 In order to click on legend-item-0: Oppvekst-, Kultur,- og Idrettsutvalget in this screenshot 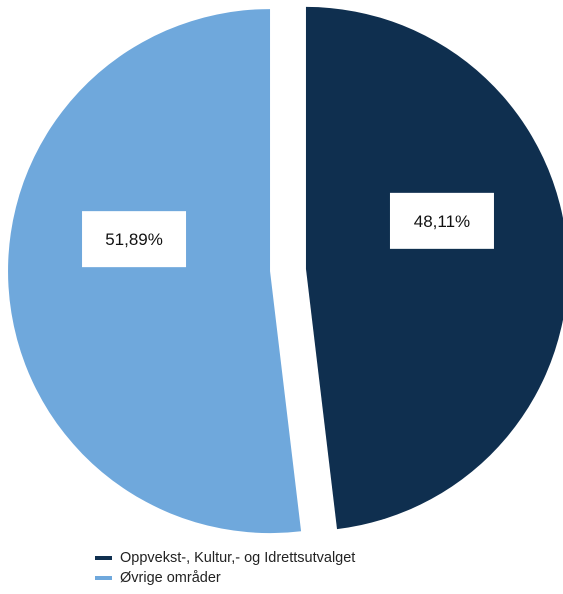, I will do `click(225, 558)`.